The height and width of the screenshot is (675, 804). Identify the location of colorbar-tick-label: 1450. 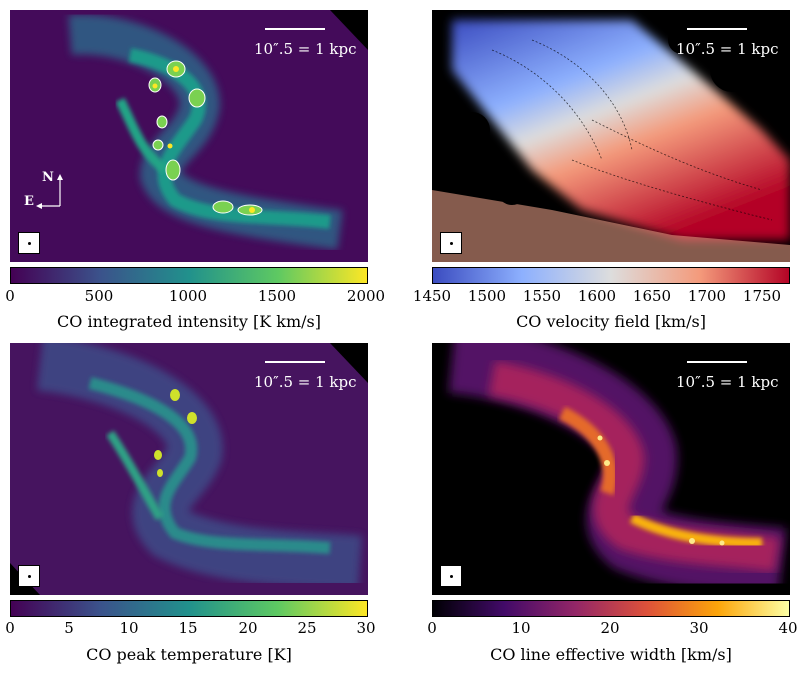
(432, 296).